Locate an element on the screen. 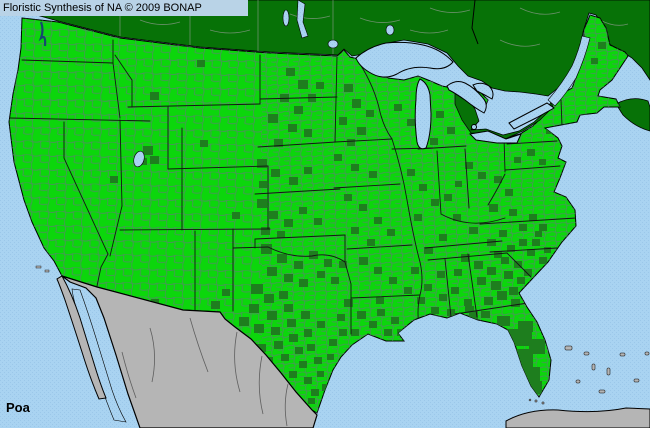 This screenshot has height=428, width=650. puget-sound is located at coordinates (42, 34).